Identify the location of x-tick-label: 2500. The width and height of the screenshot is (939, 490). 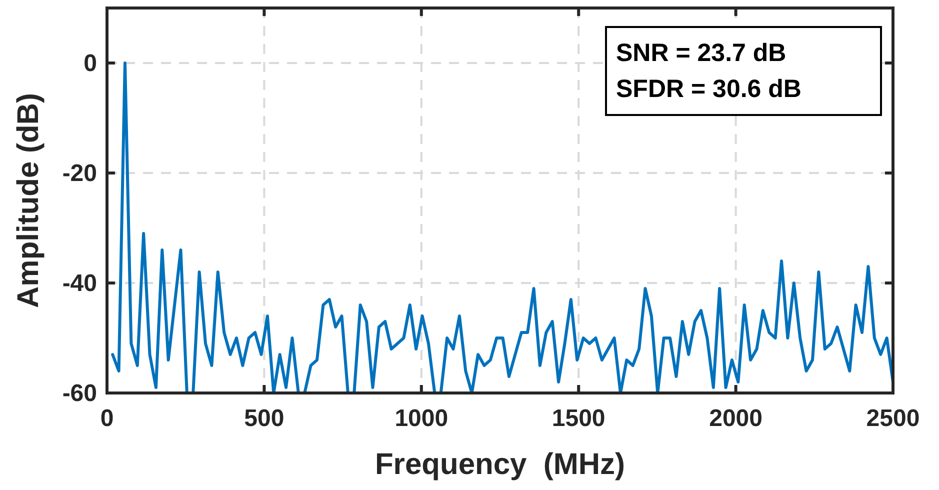
(893, 418).